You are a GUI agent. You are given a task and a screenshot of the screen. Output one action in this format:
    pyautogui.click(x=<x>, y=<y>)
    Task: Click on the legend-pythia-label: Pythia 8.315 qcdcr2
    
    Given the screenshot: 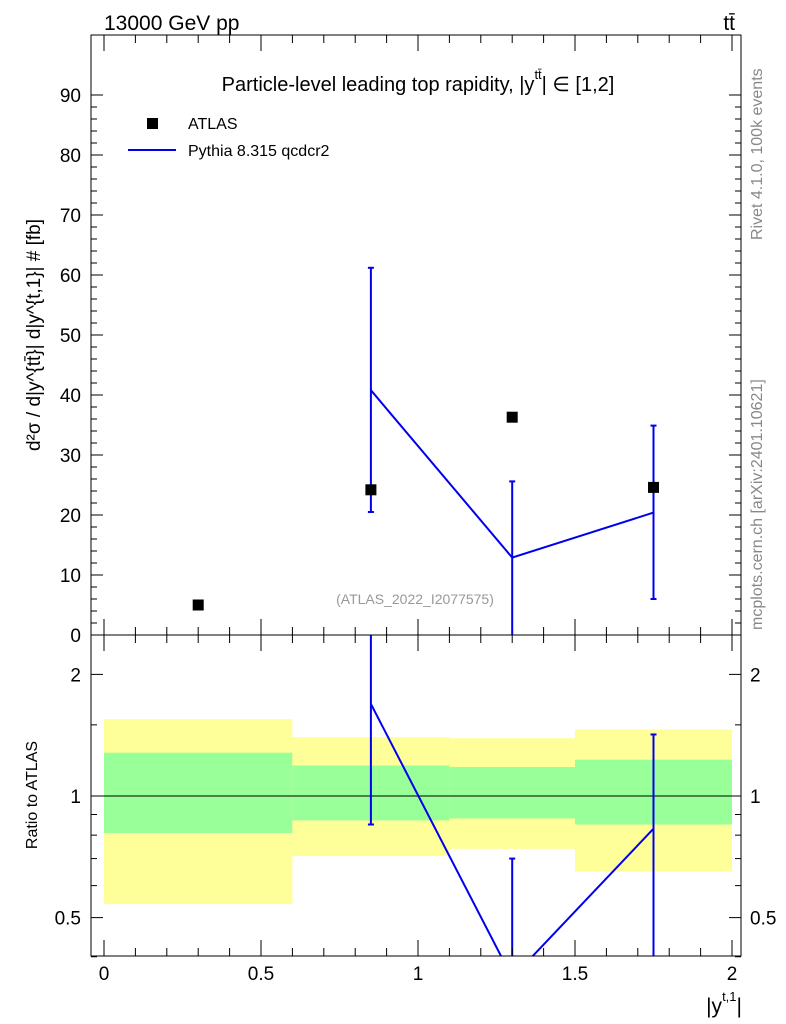 What is the action you would take?
    pyautogui.click(x=259, y=151)
    